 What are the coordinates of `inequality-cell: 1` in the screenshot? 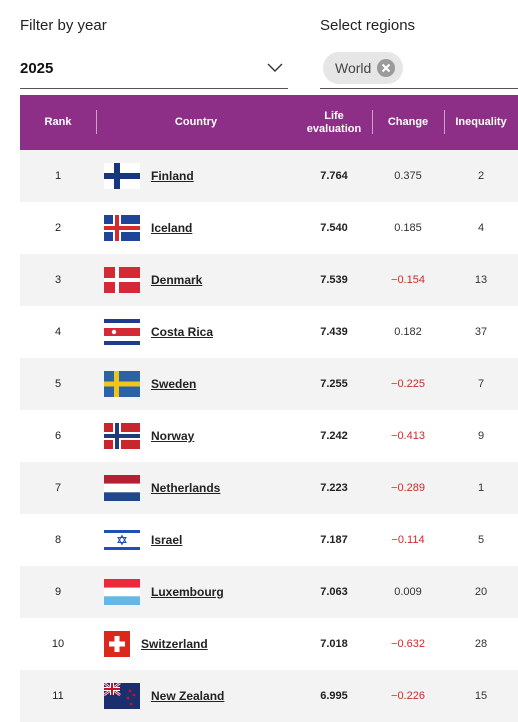 It's located at (481, 488).